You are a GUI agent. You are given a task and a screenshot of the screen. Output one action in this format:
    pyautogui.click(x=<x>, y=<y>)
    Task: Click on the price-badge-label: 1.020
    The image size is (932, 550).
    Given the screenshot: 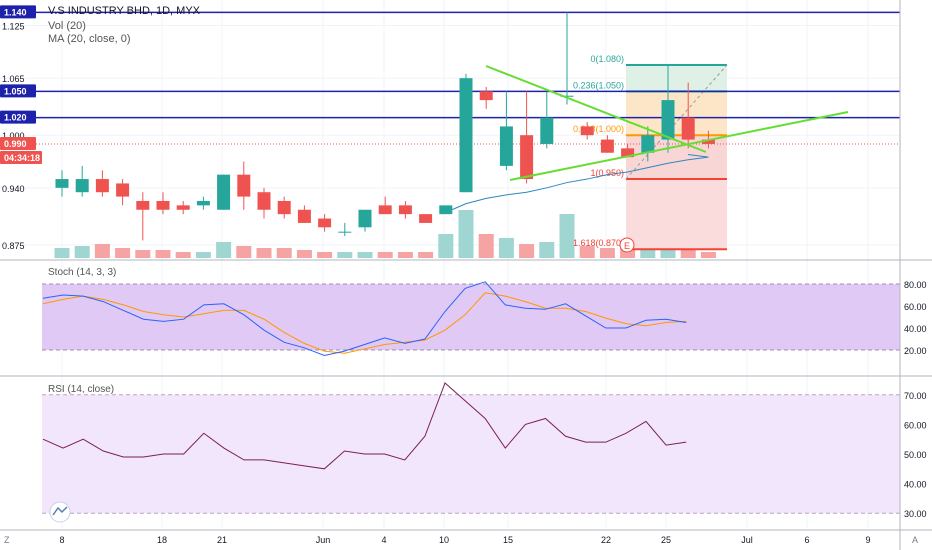 What is the action you would take?
    pyautogui.click(x=15, y=118)
    